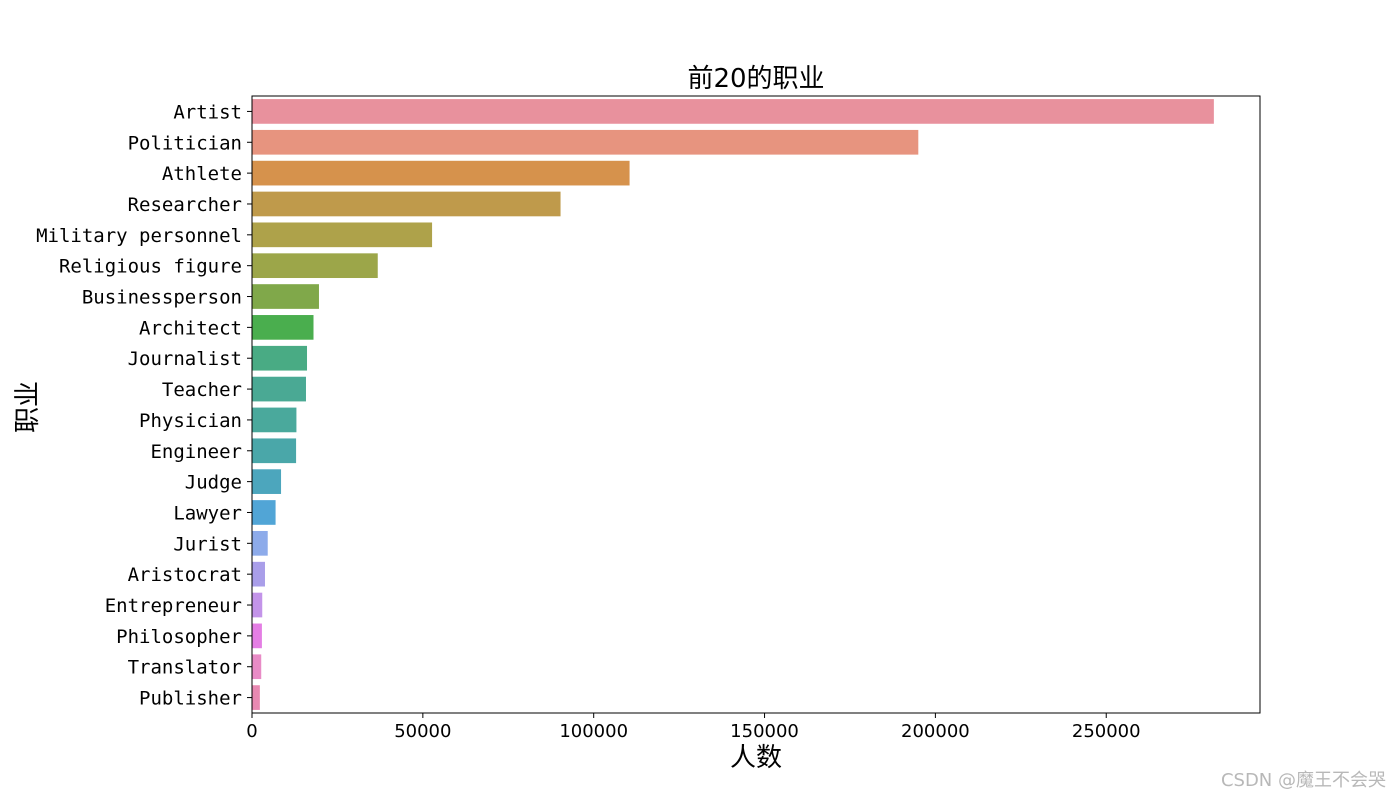  Describe the element at coordinates (202, 174) in the screenshot. I see `category-label: Athlete` at that location.